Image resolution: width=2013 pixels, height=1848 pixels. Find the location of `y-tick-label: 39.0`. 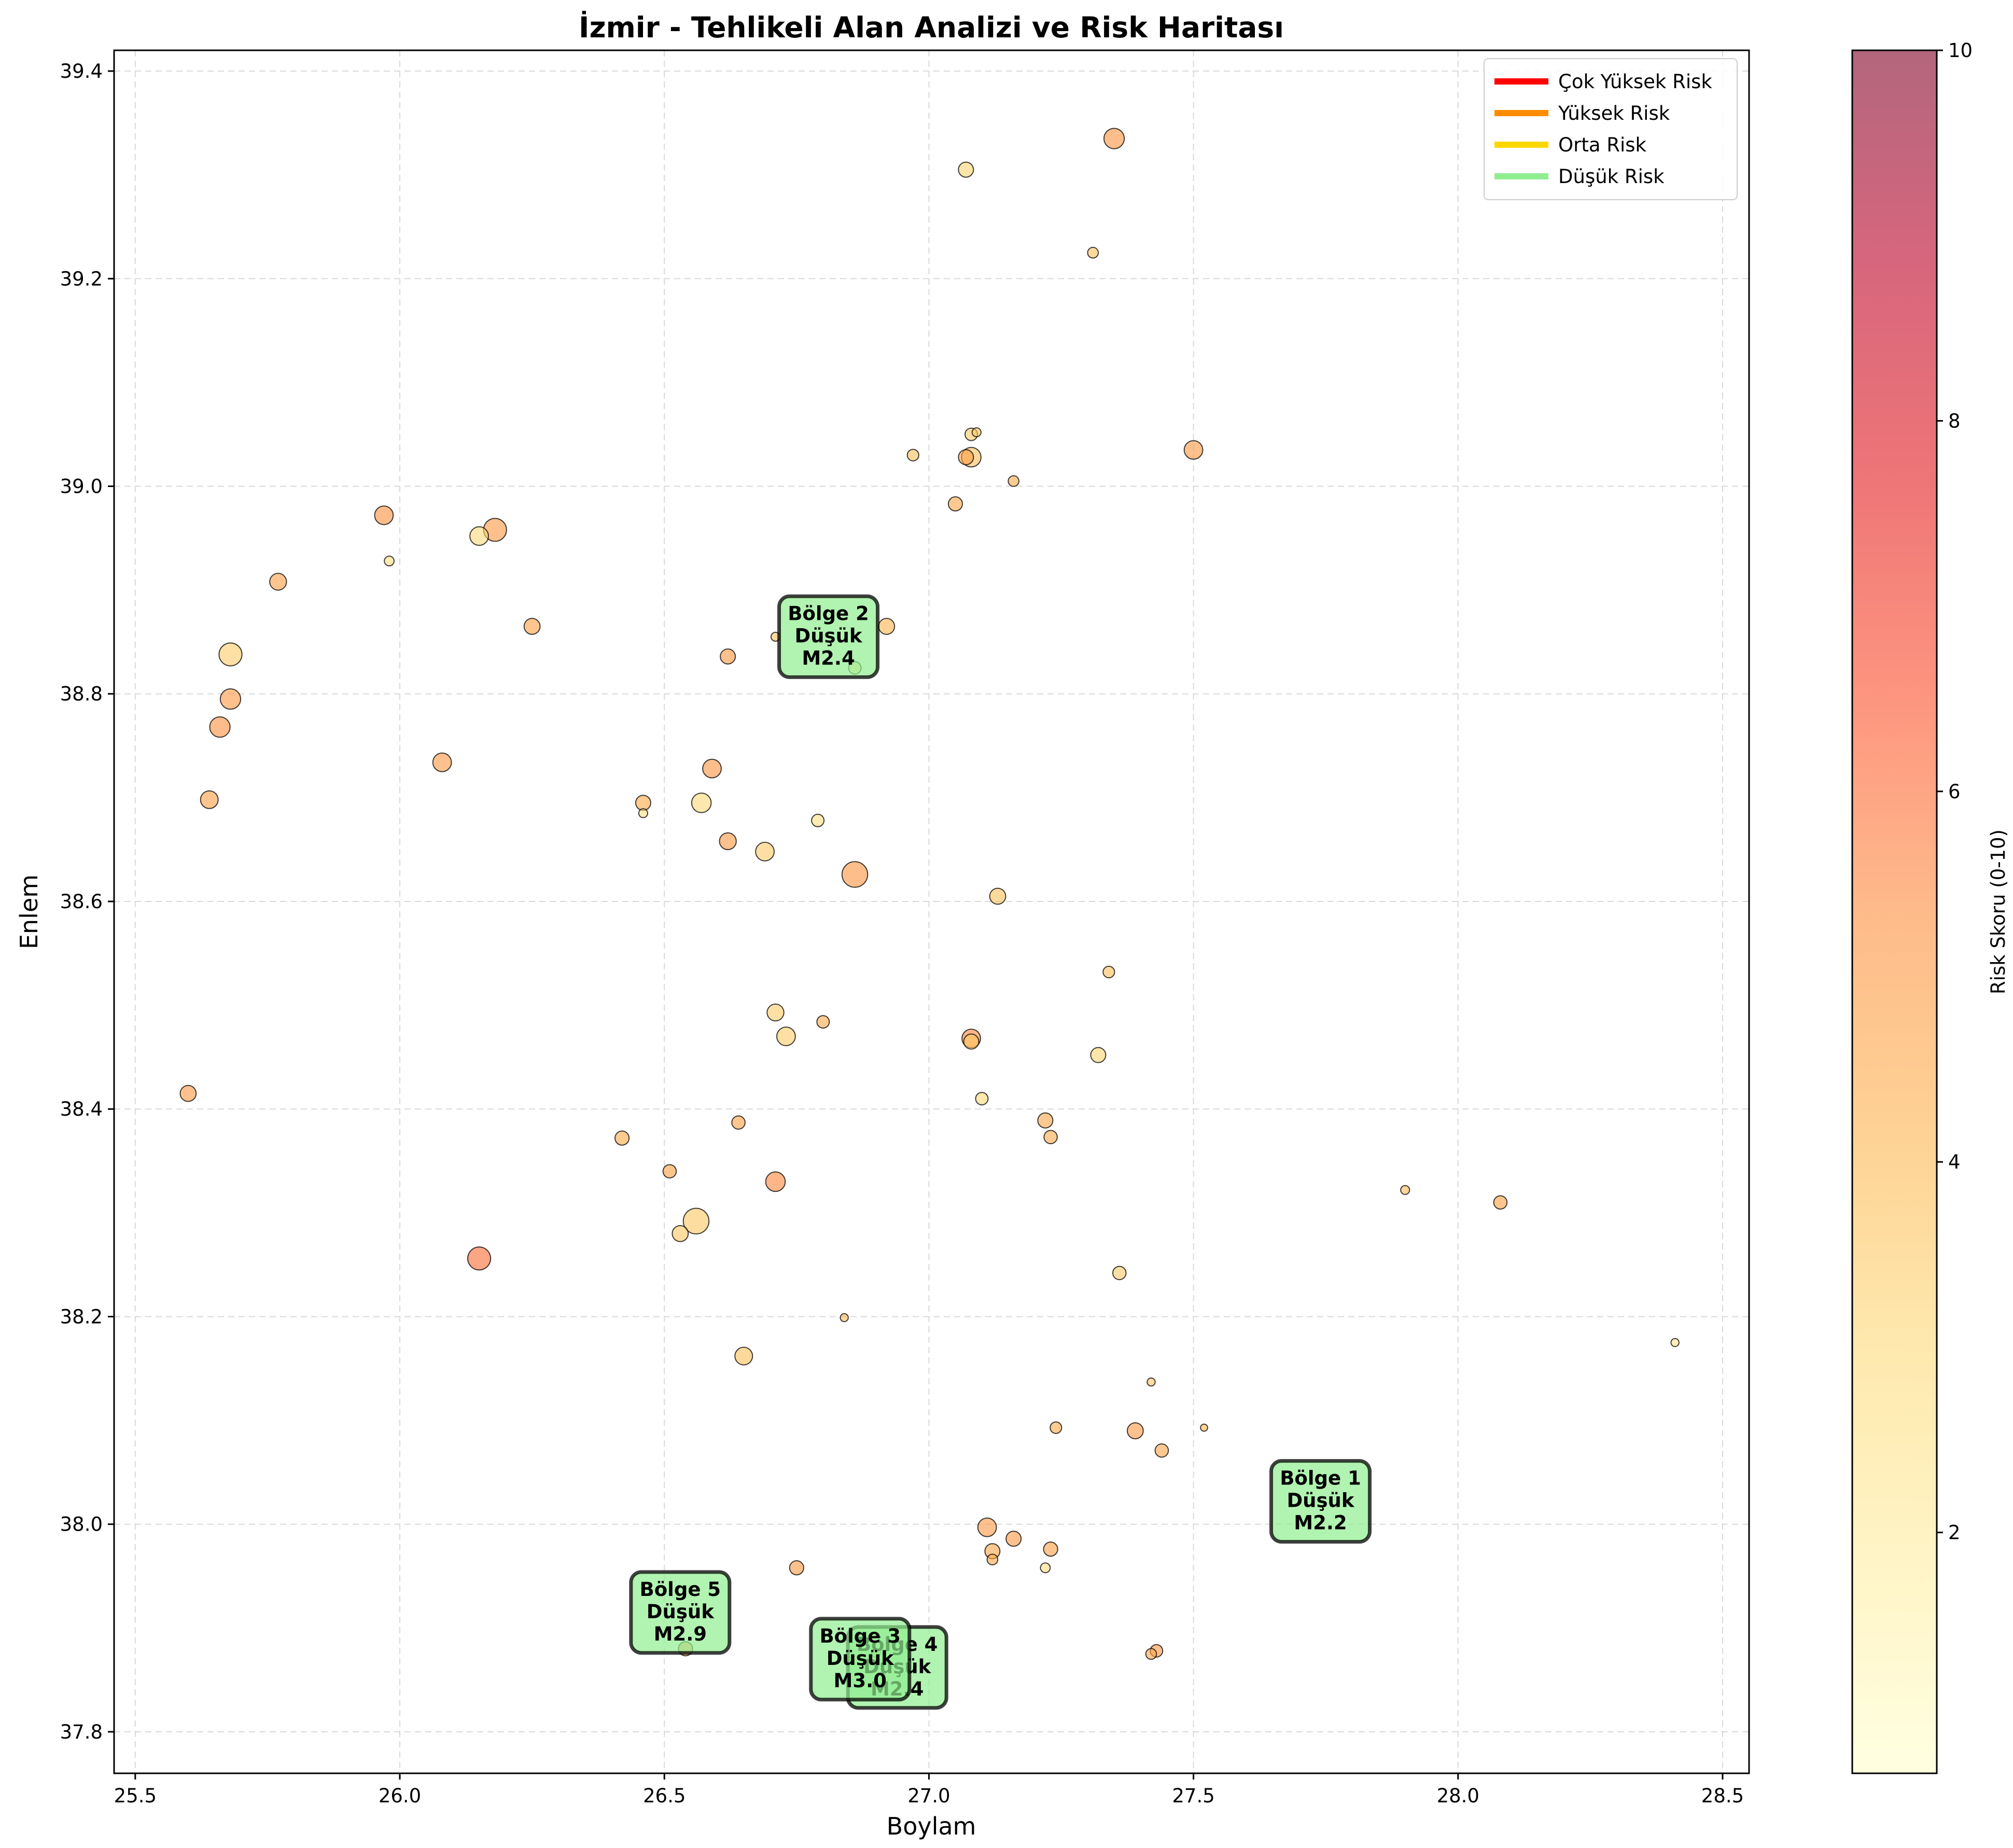

y-tick-label: 39.0 is located at coordinates (82, 487).